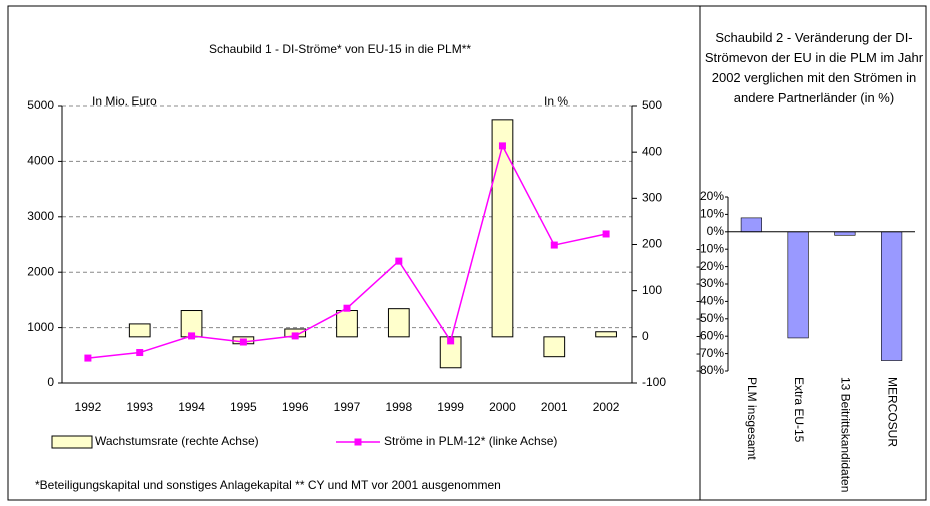 The width and height of the screenshot is (930, 506). Describe the element at coordinates (846, 434) in the screenshot. I see `x-tick-label: 13 Beitrittskandidaten` at that location.